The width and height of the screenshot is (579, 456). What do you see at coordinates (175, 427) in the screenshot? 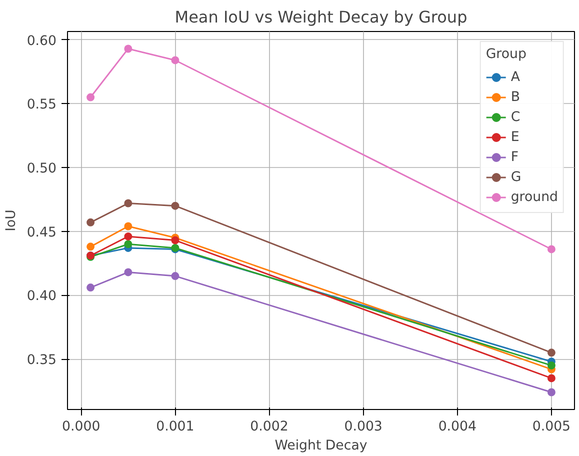
I see `x-tick-label: 0.001` at bounding box center [175, 427].